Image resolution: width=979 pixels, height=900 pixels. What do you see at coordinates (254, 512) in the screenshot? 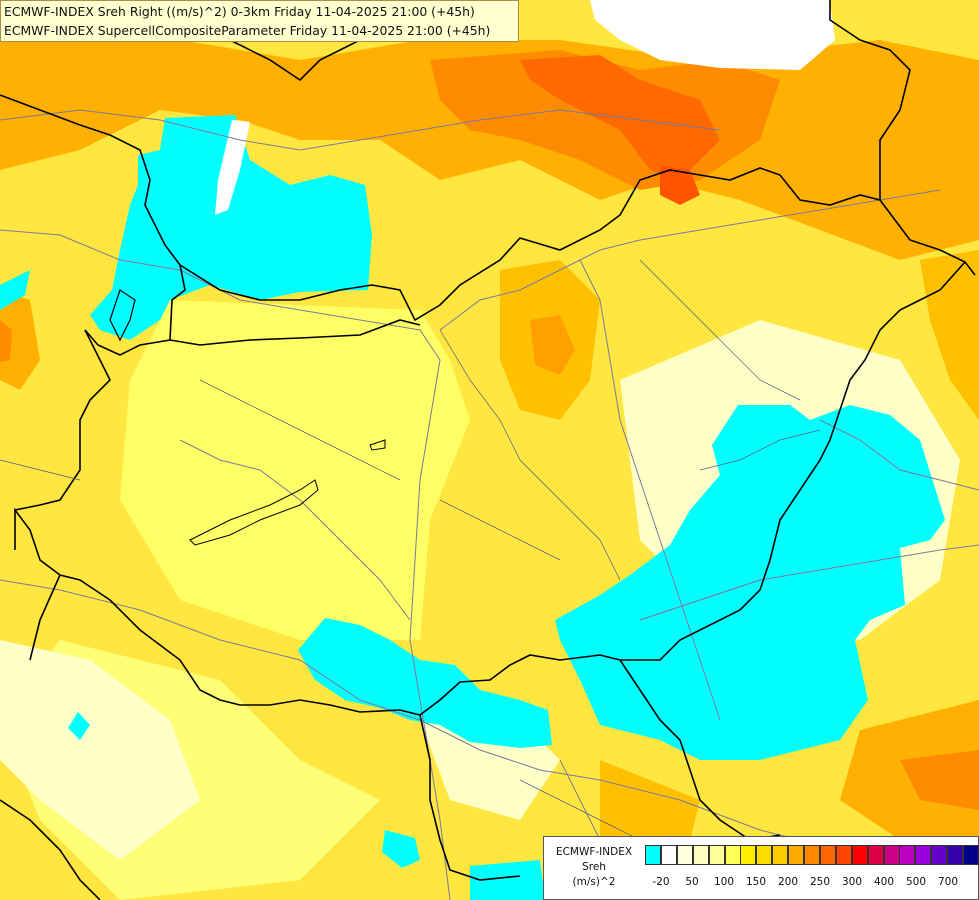
I see `lake-balaton` at bounding box center [254, 512].